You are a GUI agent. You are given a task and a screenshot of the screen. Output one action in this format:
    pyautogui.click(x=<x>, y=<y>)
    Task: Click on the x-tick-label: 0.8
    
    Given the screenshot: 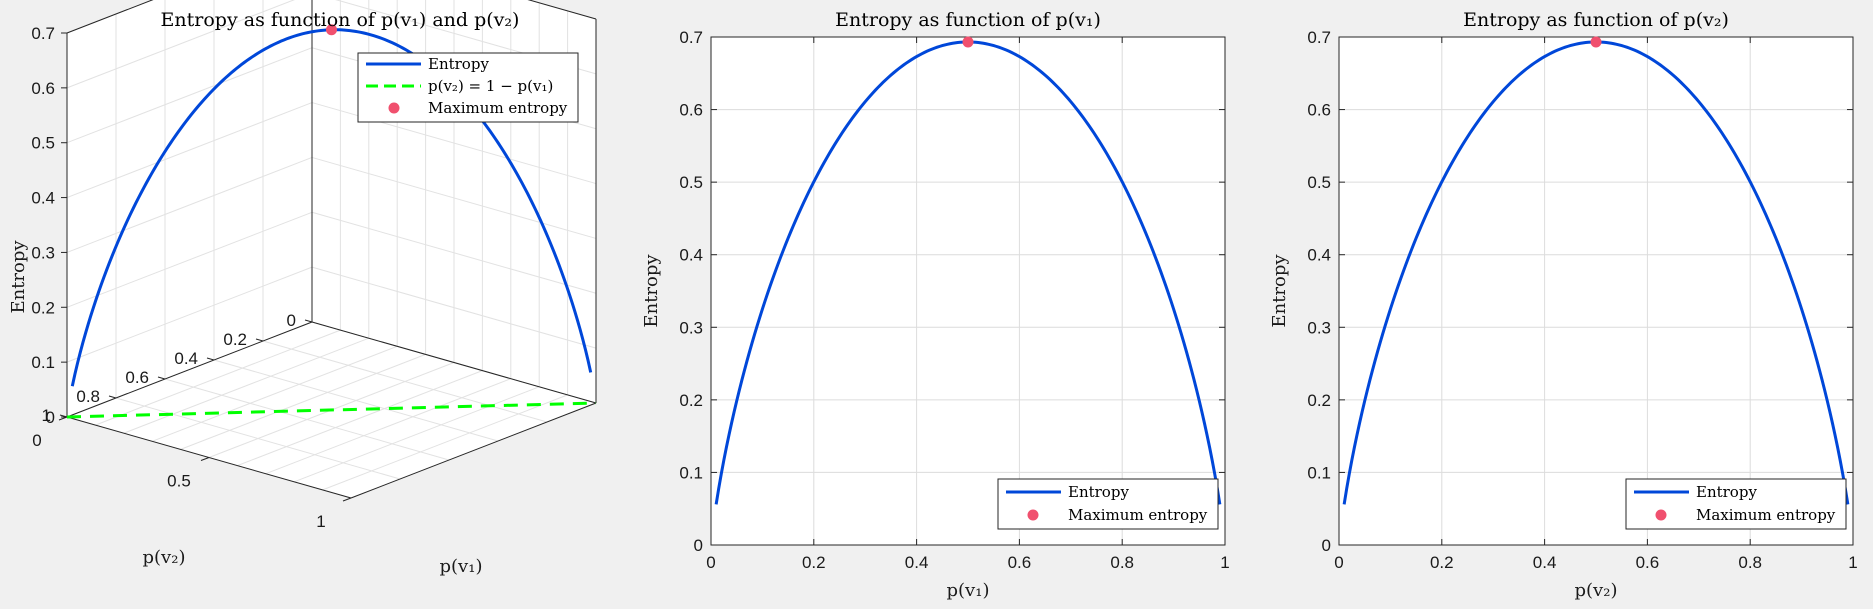 What is the action you would take?
    pyautogui.click(x=1750, y=562)
    